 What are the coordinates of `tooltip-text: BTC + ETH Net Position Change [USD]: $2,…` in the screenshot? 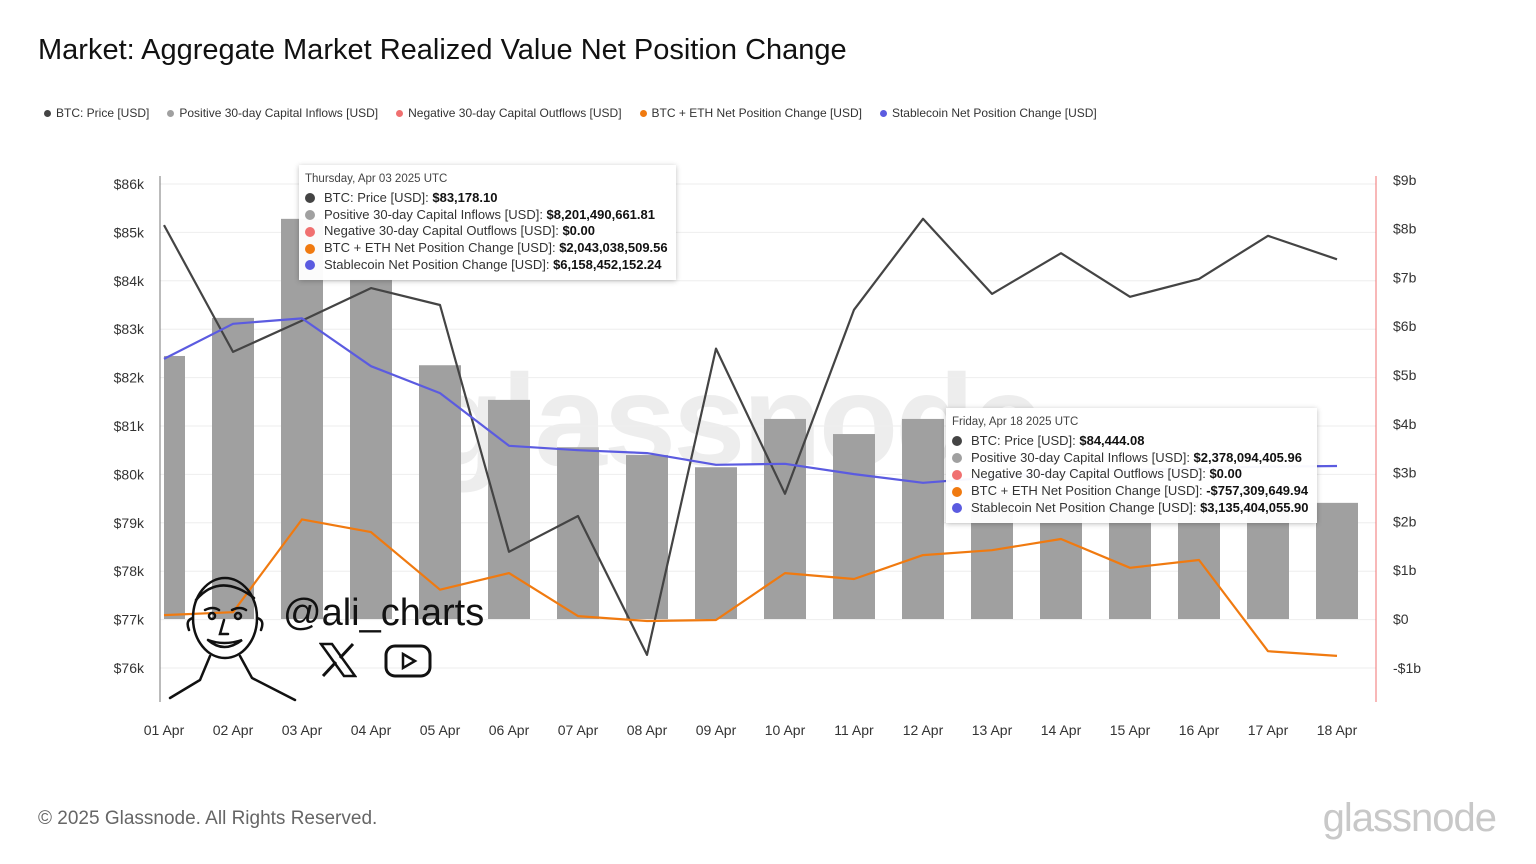 It's located at (496, 248).